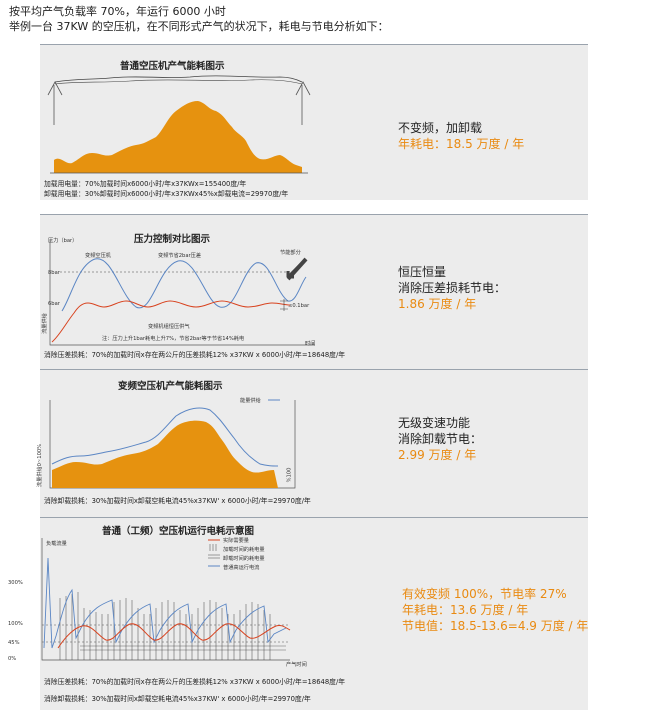 The image size is (648, 710). What do you see at coordinates (172, 66) in the screenshot?
I see `panel-title: 普通空压机产气能耗图示` at bounding box center [172, 66].